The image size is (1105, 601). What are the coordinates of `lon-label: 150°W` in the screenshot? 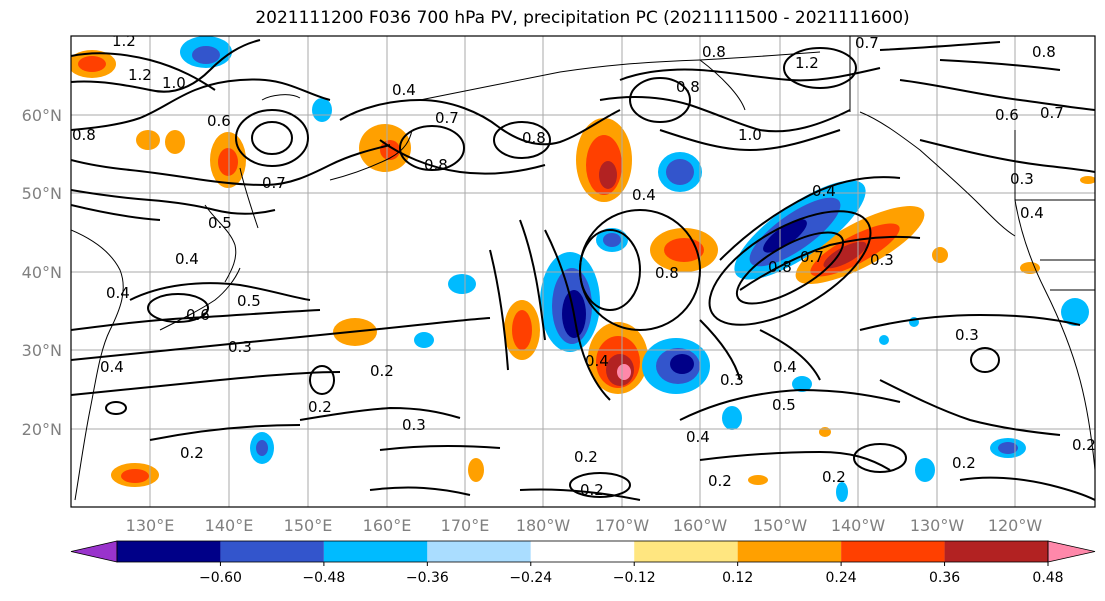 It's located at (780, 525).